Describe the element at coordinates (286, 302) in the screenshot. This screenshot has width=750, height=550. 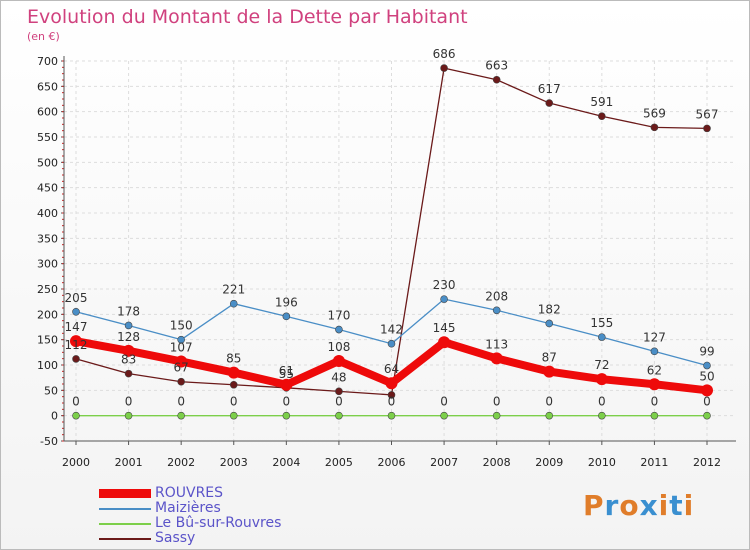
I see `data-label-maizi-res: 196` at that location.